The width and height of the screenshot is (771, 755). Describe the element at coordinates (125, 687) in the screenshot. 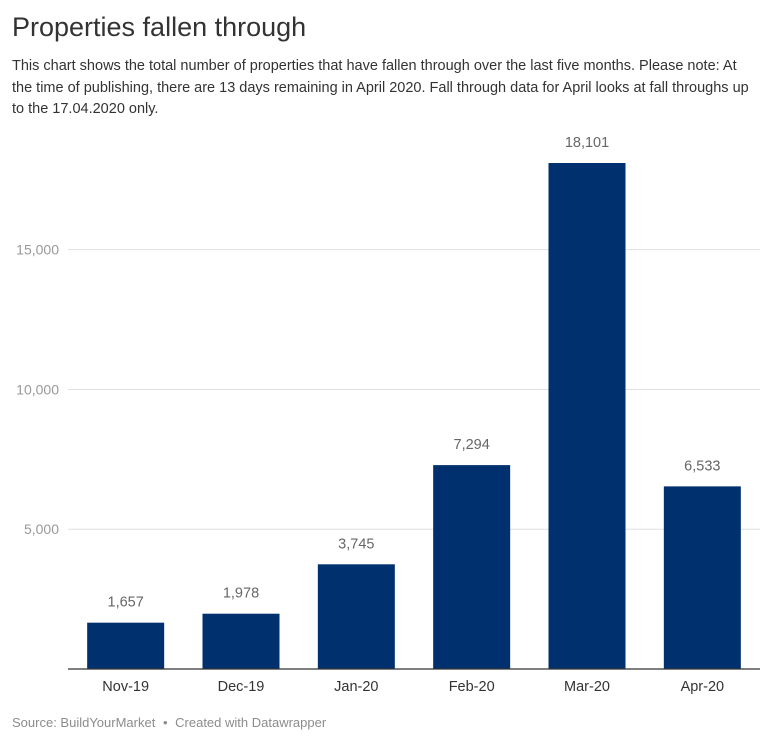

I see `x-tick-label: Nov-19` at that location.